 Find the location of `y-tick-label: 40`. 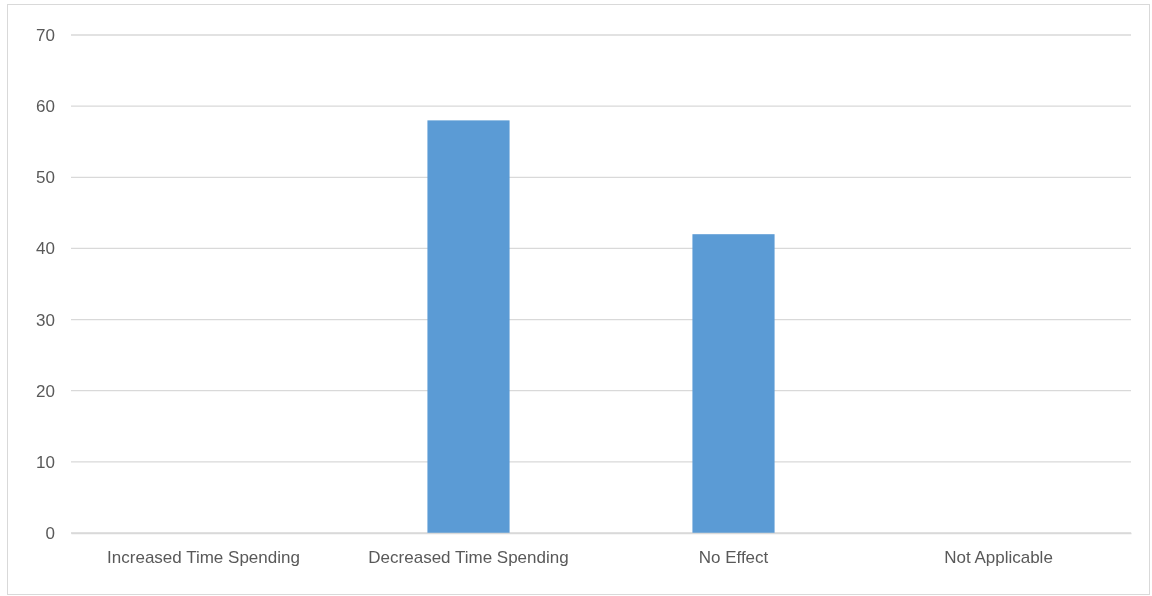

y-tick-label: 40 is located at coordinates (45, 249).